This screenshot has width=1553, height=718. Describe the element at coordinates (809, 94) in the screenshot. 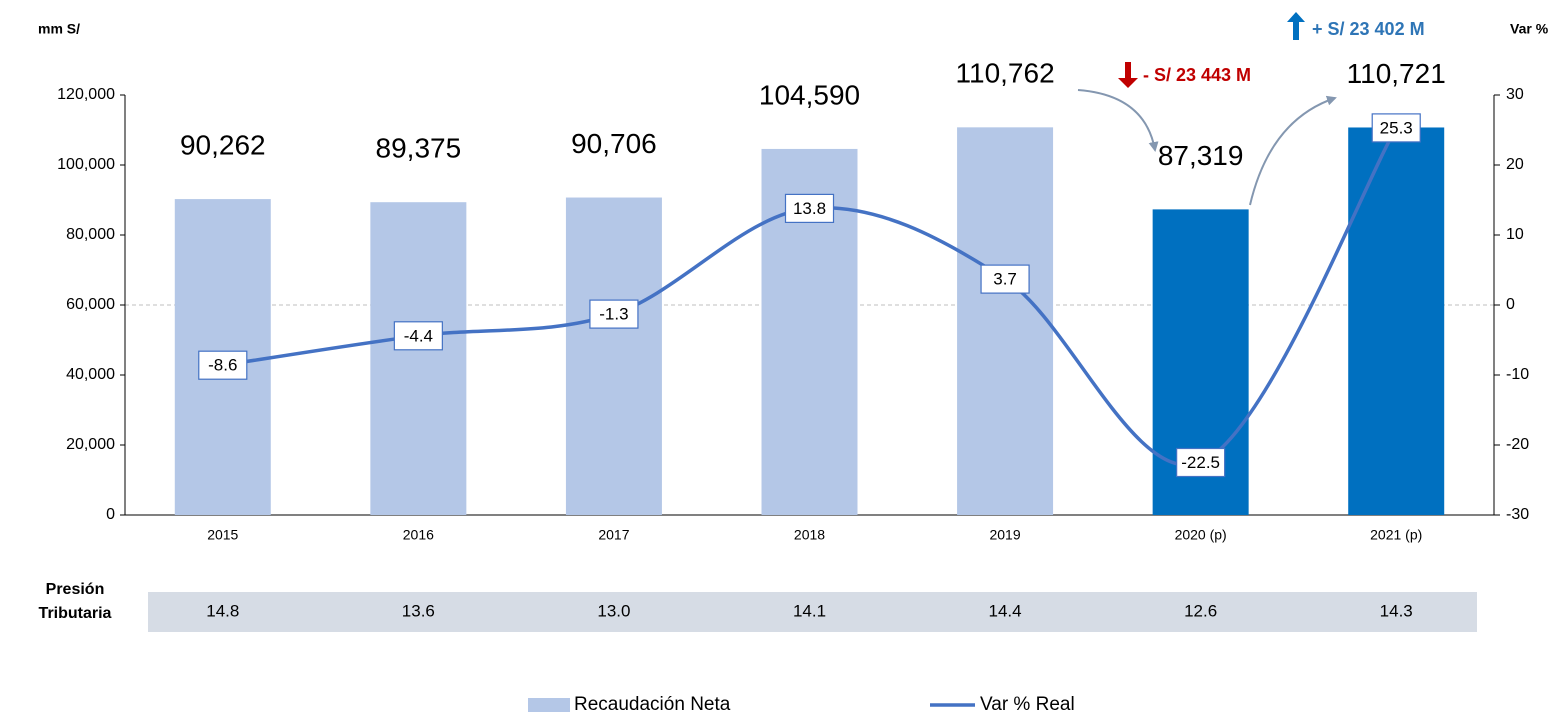

I see `bar-value-label: 104,590` at that location.